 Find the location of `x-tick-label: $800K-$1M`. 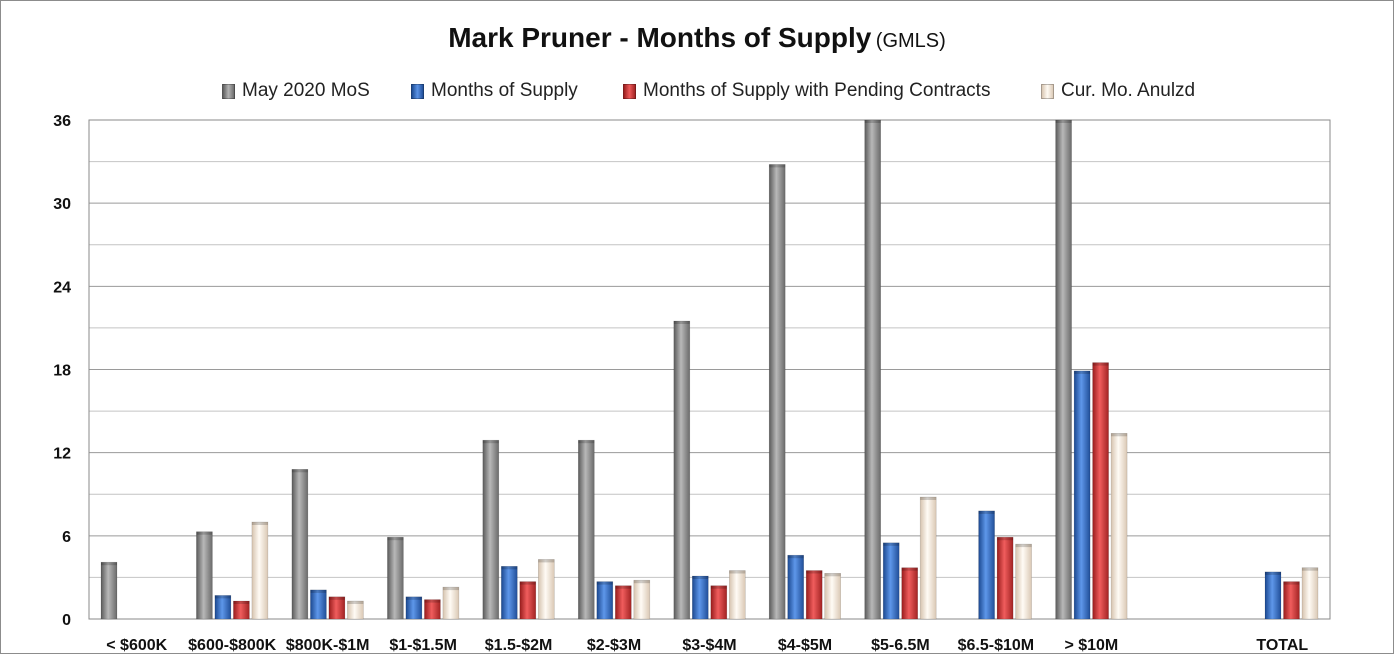

x-tick-label: $800K-$1M is located at coordinates (328, 645).